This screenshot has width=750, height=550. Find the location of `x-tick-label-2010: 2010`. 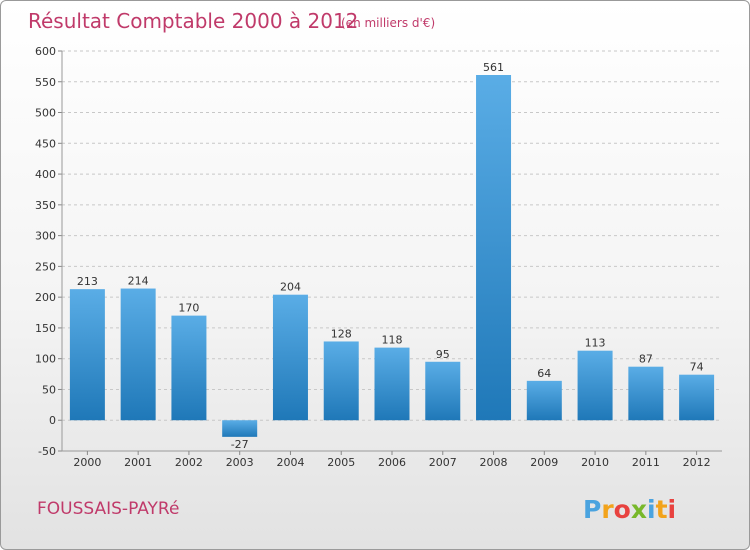

x-tick-label-2010: 2010 is located at coordinates (595, 462).